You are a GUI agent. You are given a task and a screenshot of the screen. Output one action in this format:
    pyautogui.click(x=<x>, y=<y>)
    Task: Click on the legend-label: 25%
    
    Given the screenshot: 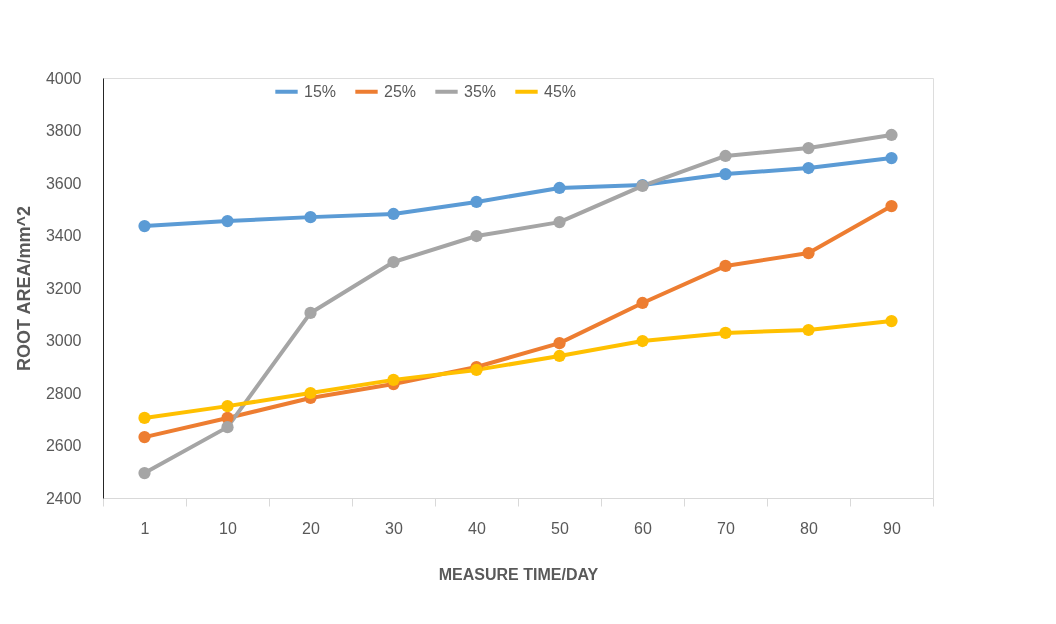 What is the action you would take?
    pyautogui.click(x=400, y=91)
    